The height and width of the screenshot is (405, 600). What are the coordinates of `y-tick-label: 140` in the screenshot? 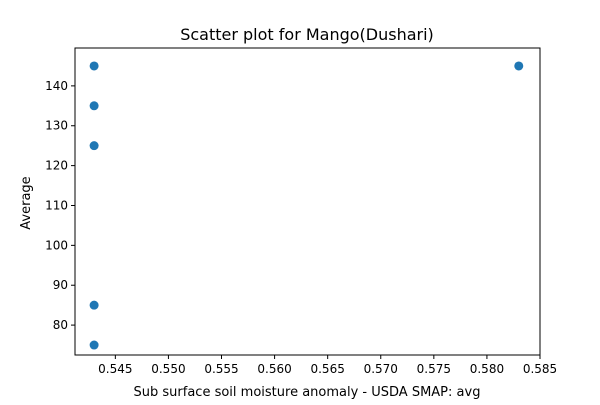 It's located at (56, 86).